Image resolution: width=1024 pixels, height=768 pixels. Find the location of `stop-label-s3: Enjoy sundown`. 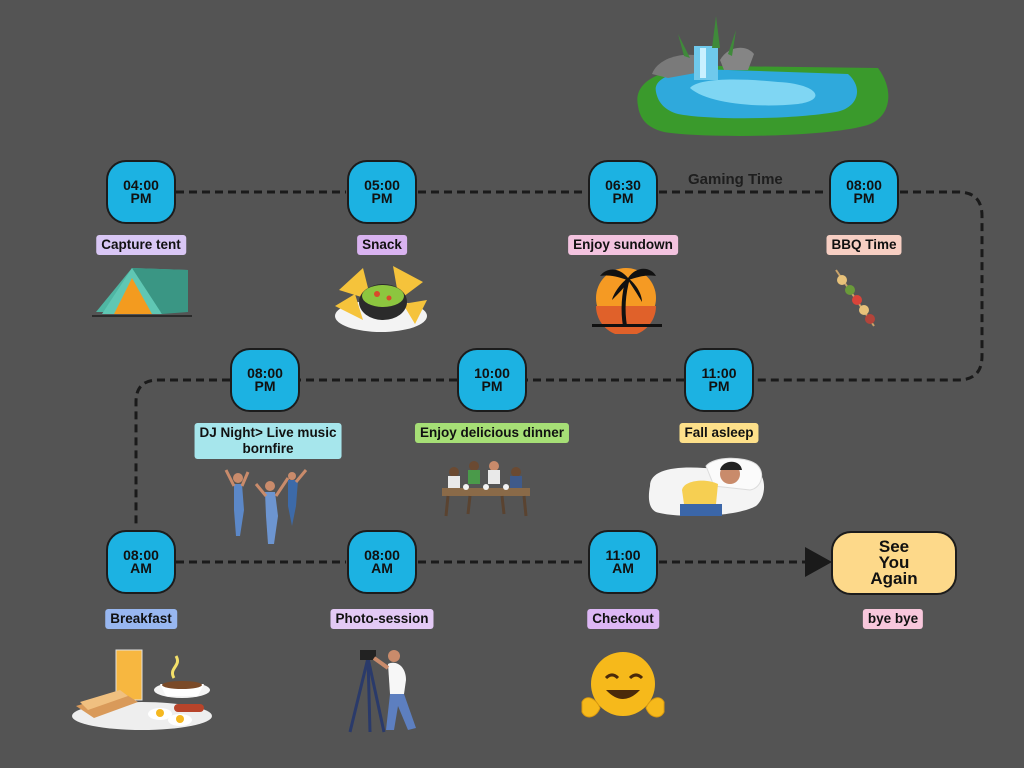

stop-label-s3: Enjoy sundown is located at coordinates (623, 245).